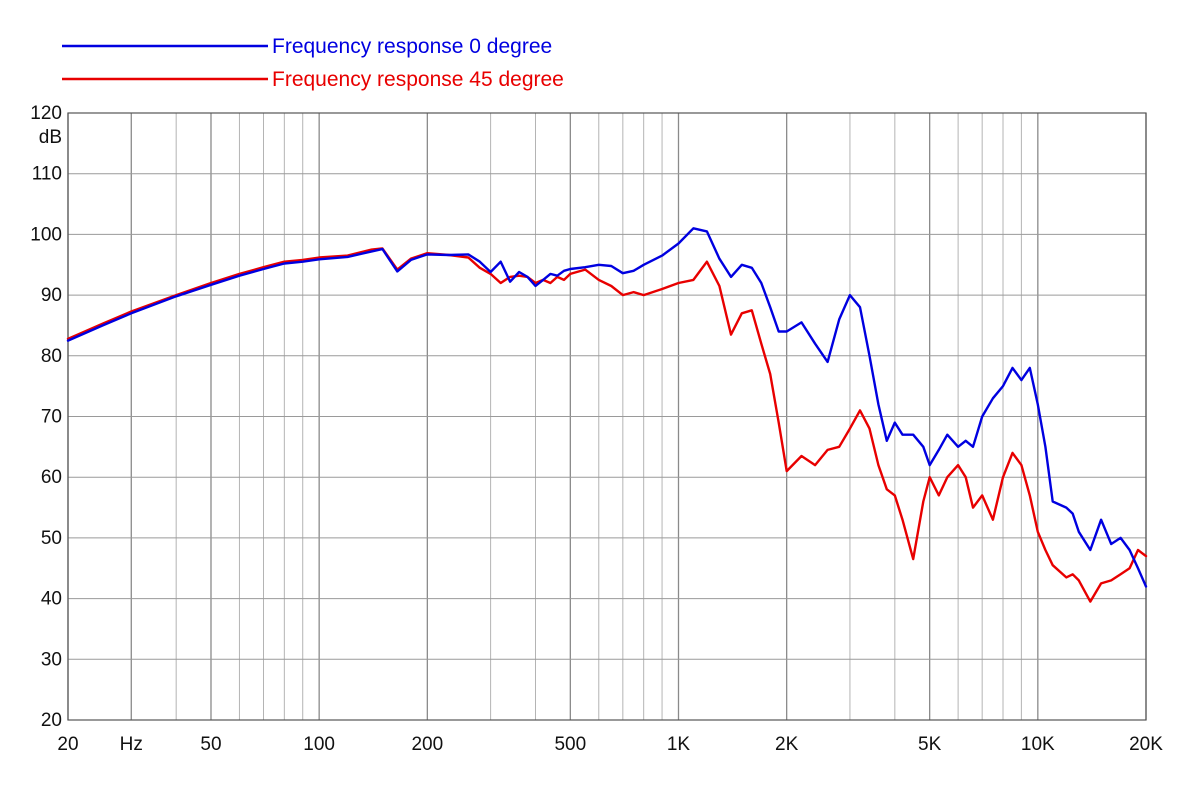 This screenshot has height=792, width=1200. What do you see at coordinates (67, 744) in the screenshot?
I see `x-tick-label: 20` at bounding box center [67, 744].